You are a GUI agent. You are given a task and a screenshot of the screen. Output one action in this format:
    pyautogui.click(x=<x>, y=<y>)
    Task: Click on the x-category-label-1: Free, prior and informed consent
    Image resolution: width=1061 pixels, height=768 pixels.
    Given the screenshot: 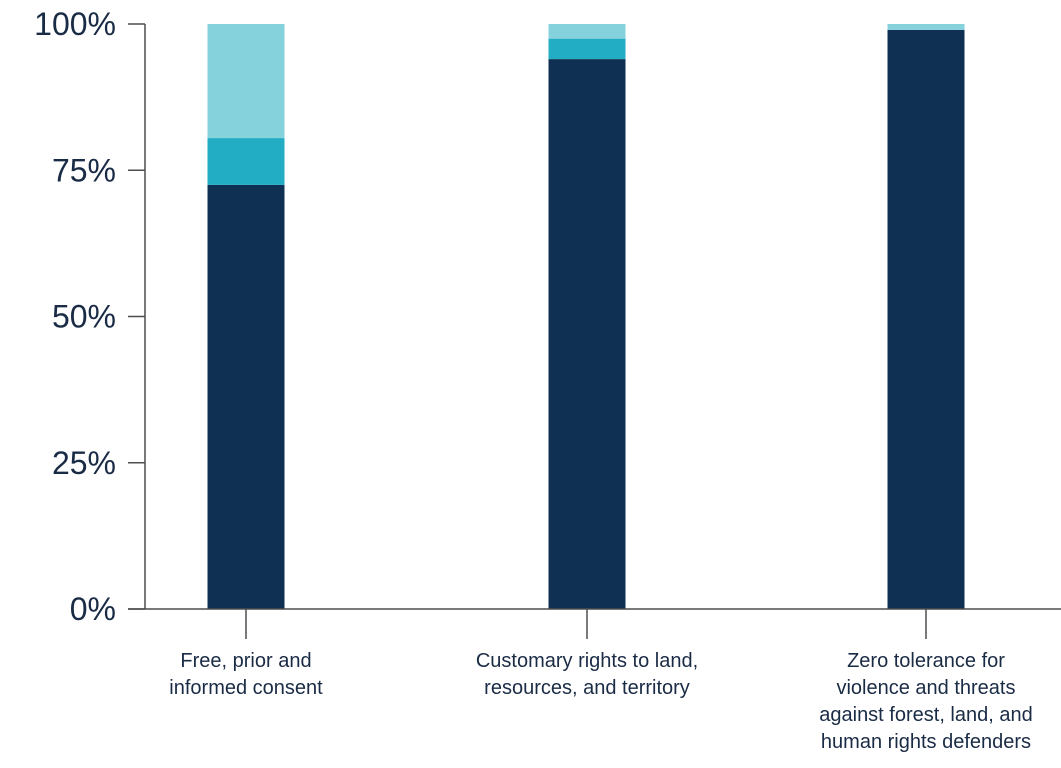 What is the action you would take?
    pyautogui.click(x=246, y=674)
    